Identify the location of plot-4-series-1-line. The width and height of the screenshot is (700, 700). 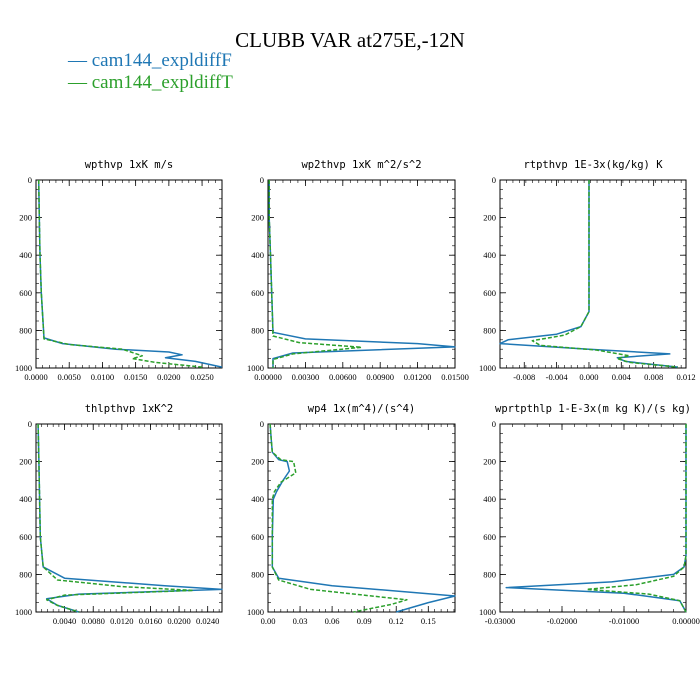
(130, 518).